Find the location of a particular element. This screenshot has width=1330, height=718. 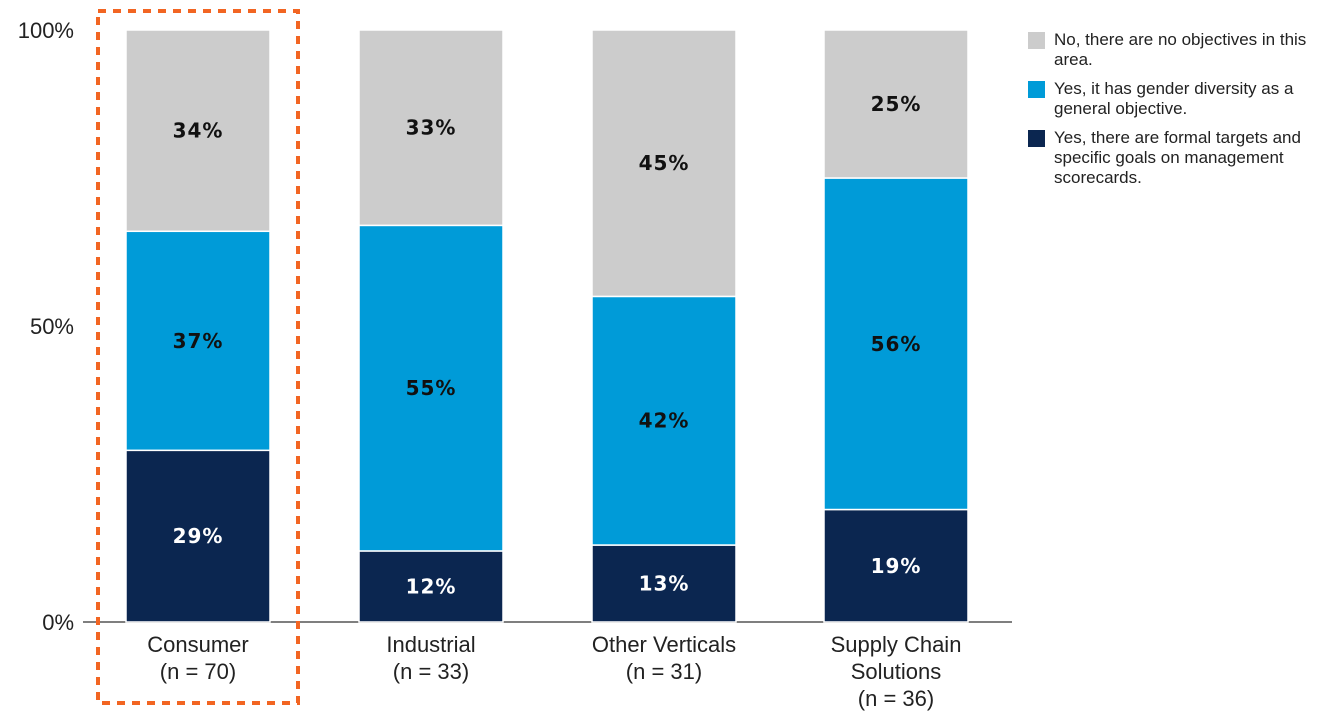

y-tick-label: 50% is located at coordinates (52, 326).